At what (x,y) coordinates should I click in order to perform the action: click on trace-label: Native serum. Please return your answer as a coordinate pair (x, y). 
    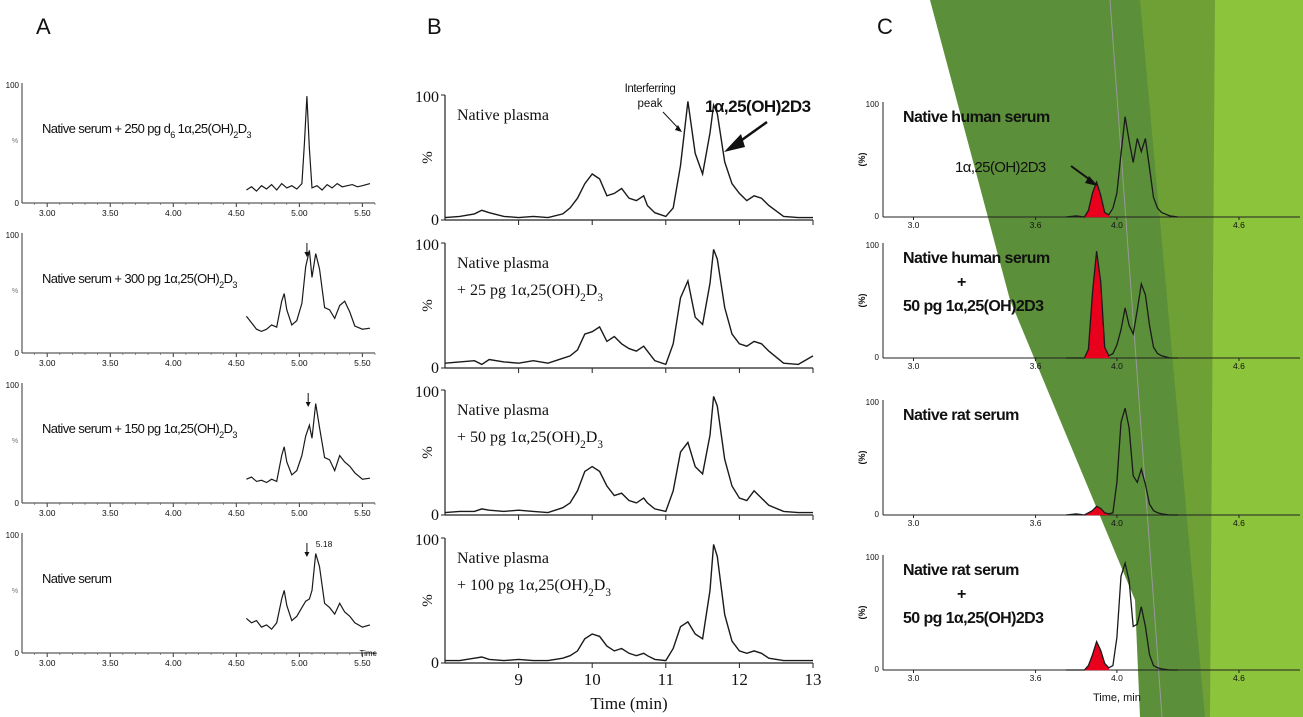
    Looking at the image, I should click on (76, 578).